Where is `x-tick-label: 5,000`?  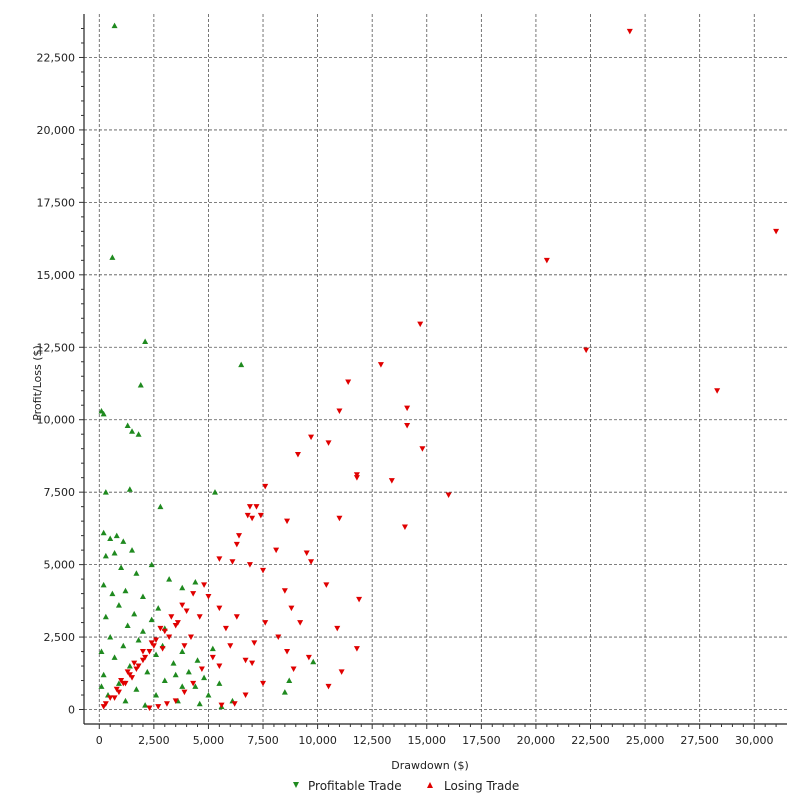
x-tick-label: 5,000 is located at coordinates (209, 740).